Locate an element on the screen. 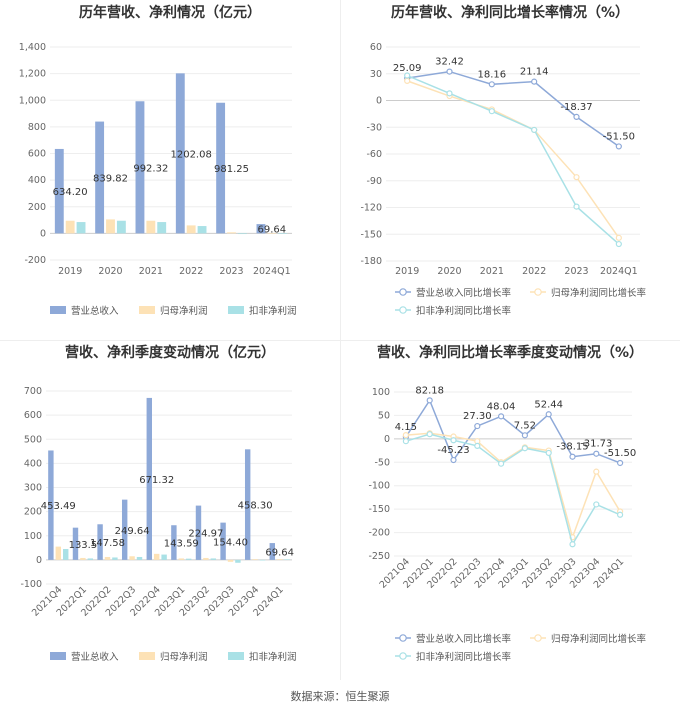 Image resolution: width=680 pixels, height=712 pixels. data-label: 143.59 is located at coordinates (181, 544).